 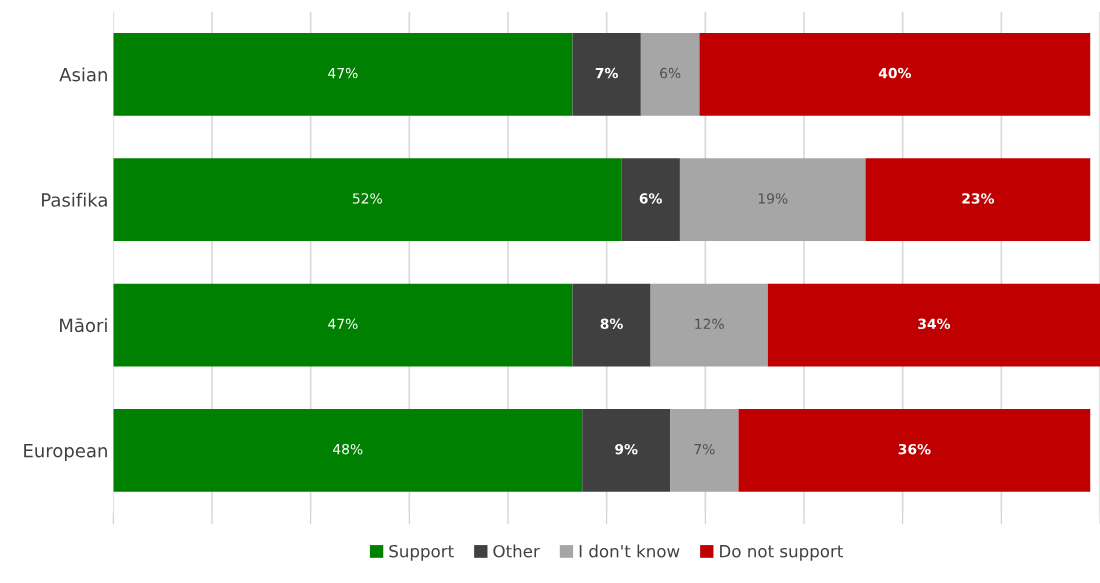 I want to click on data-label: 48%, so click(x=348, y=449).